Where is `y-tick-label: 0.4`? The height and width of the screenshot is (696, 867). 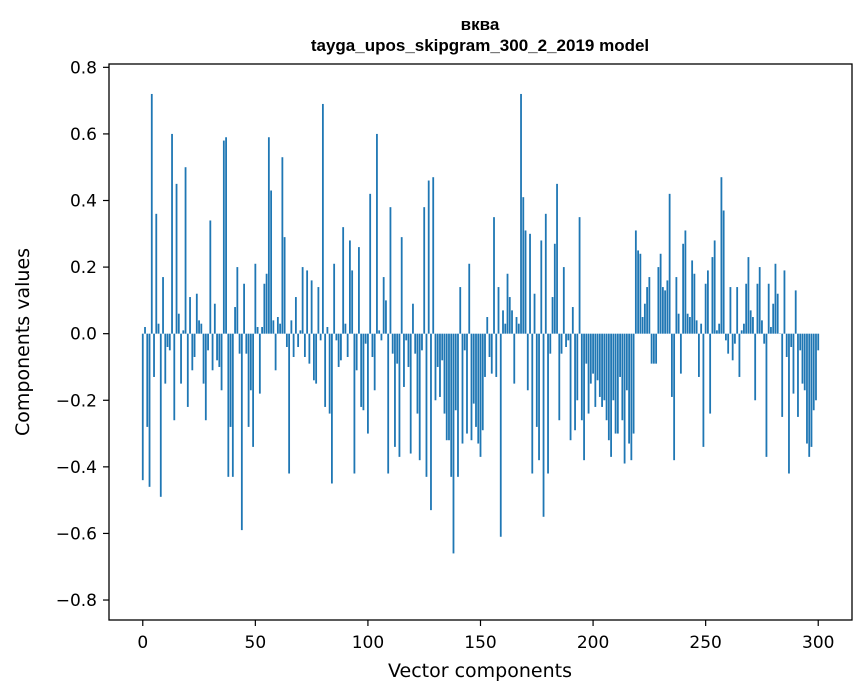 y-tick-label: 0.4 is located at coordinates (83, 202).